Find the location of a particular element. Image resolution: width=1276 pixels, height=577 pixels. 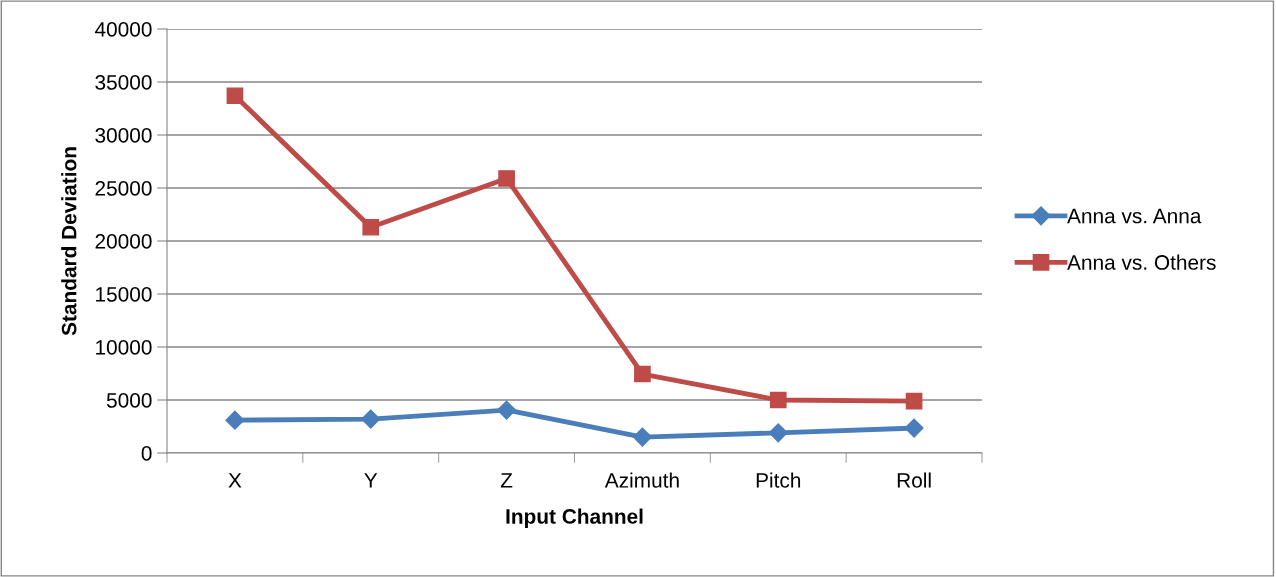

y-tick-label: 10000 is located at coordinates (124, 347).